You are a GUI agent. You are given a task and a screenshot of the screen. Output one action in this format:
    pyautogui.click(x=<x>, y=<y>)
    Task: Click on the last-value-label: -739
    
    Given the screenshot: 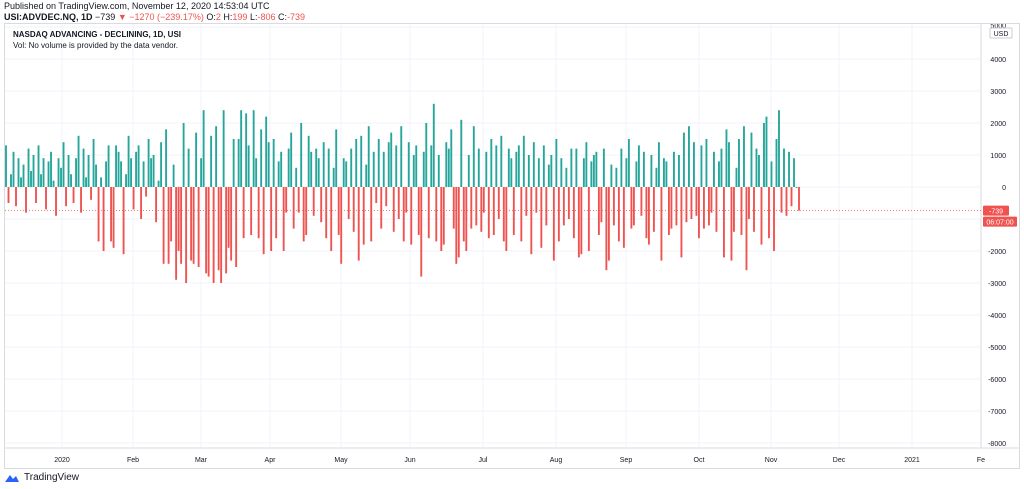 What is the action you would take?
    pyautogui.click(x=996, y=212)
    